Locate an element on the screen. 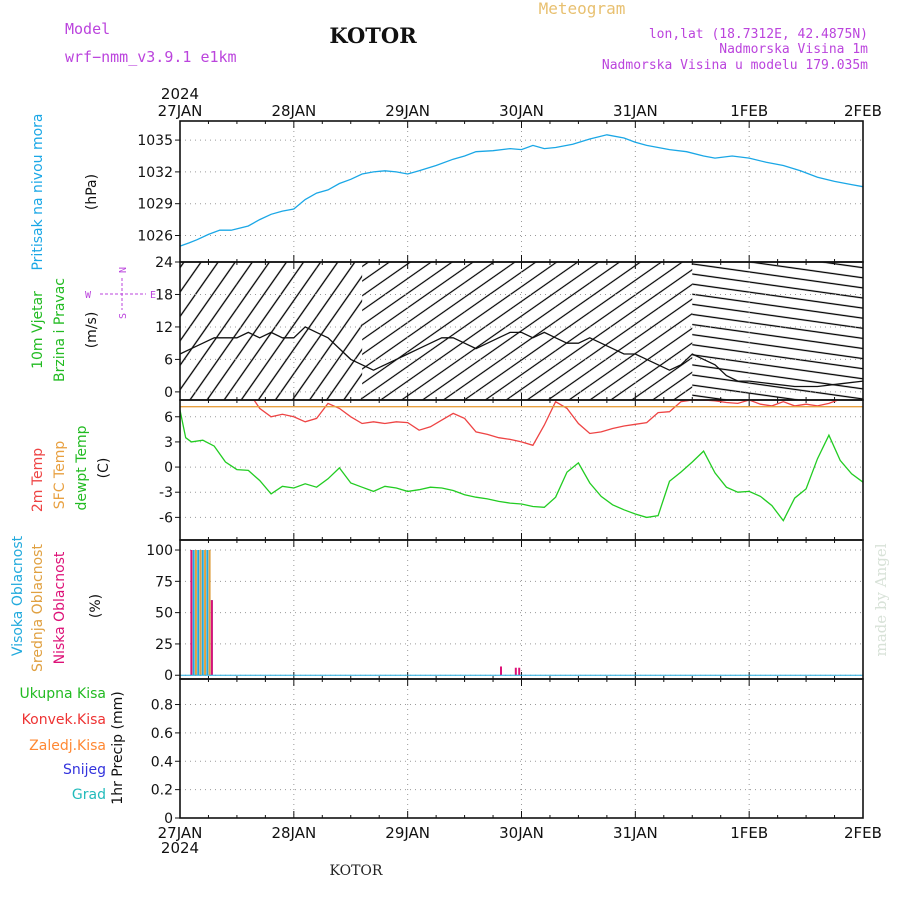  y-tick-label: 50 is located at coordinates (164, 614).